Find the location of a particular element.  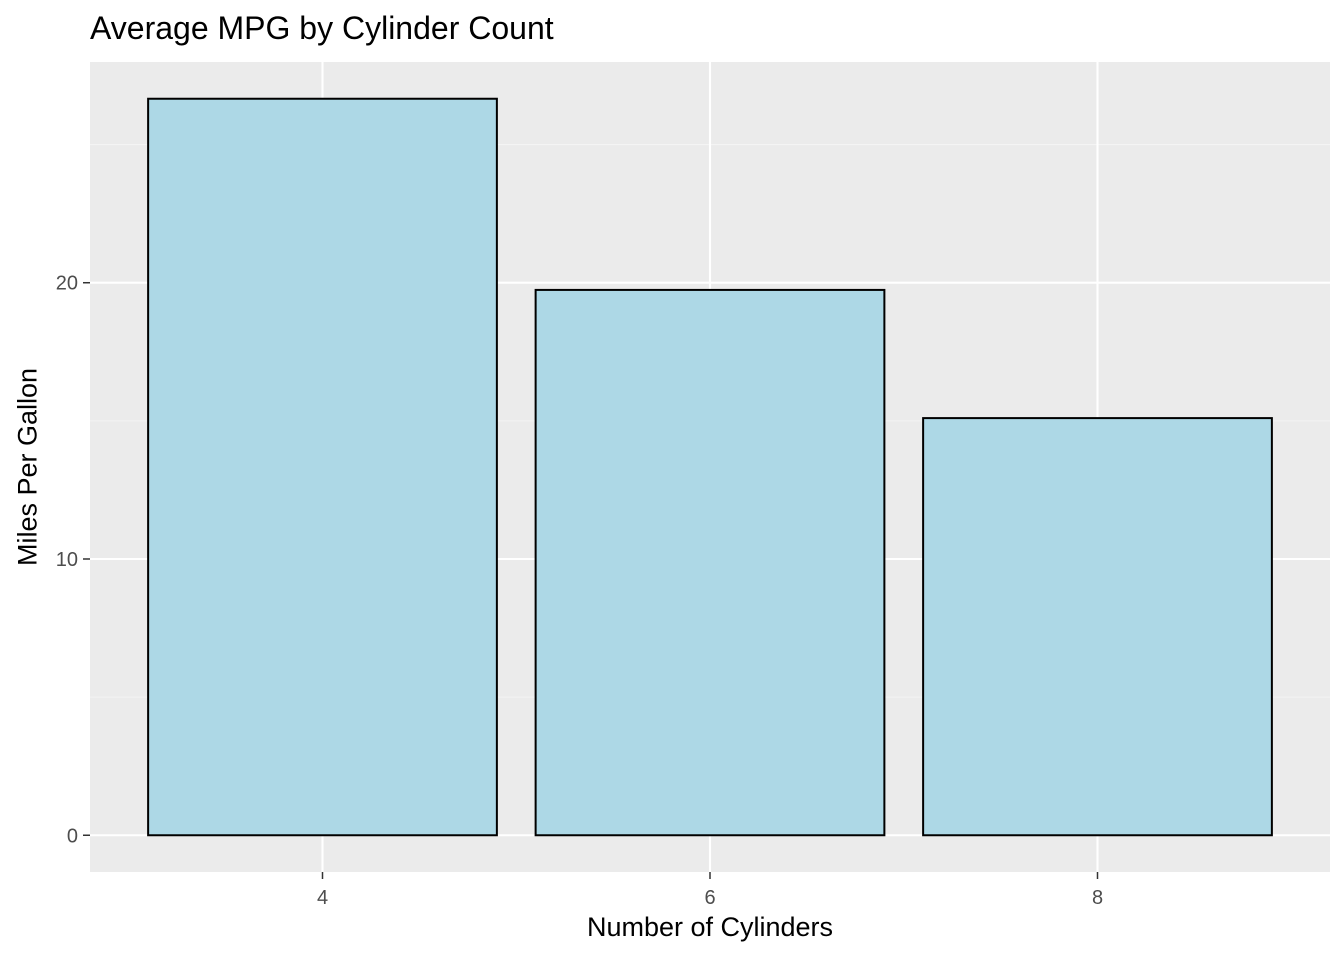

y-tick-label: 0 is located at coordinates (72, 836).